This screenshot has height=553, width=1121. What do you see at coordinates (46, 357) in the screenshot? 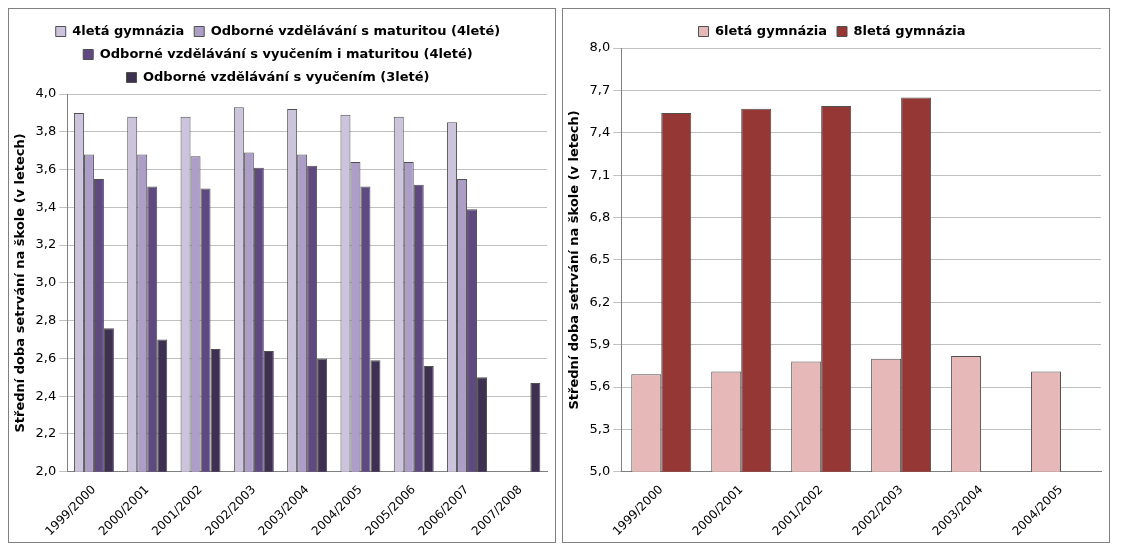
I see `y-tick-label: 2,6` at bounding box center [46, 357].